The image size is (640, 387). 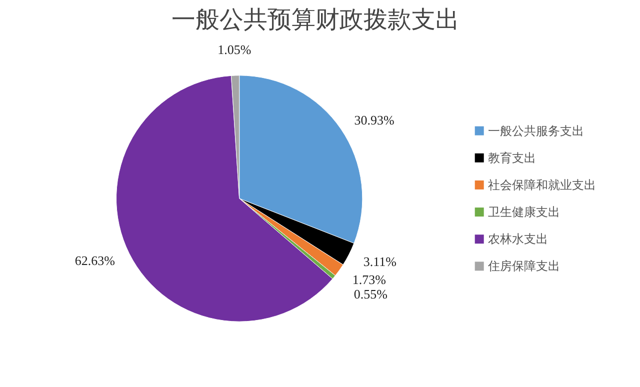 I want to click on data-label: 3.11%, so click(x=380, y=262).